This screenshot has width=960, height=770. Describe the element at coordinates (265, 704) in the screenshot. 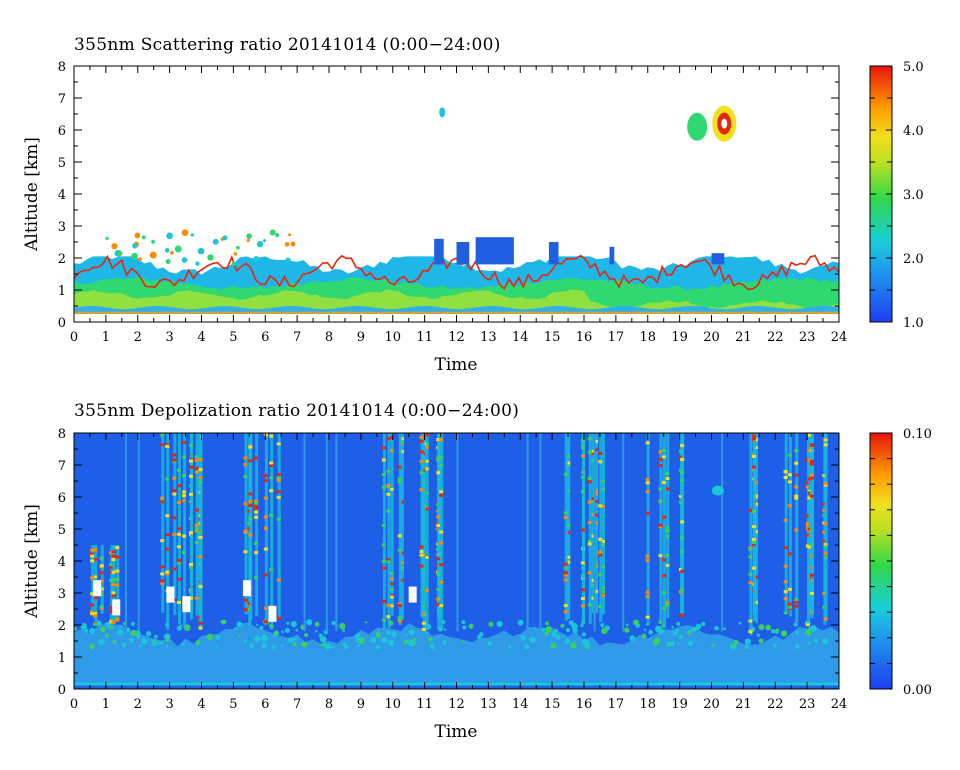

I see `x-tick-label: 6` at that location.